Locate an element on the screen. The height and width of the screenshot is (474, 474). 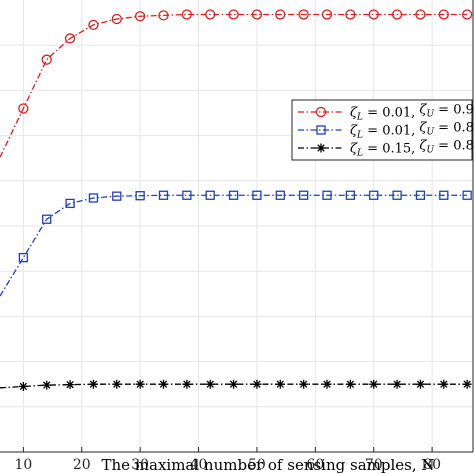
x-tick-label: 50 is located at coordinates (257, 465).